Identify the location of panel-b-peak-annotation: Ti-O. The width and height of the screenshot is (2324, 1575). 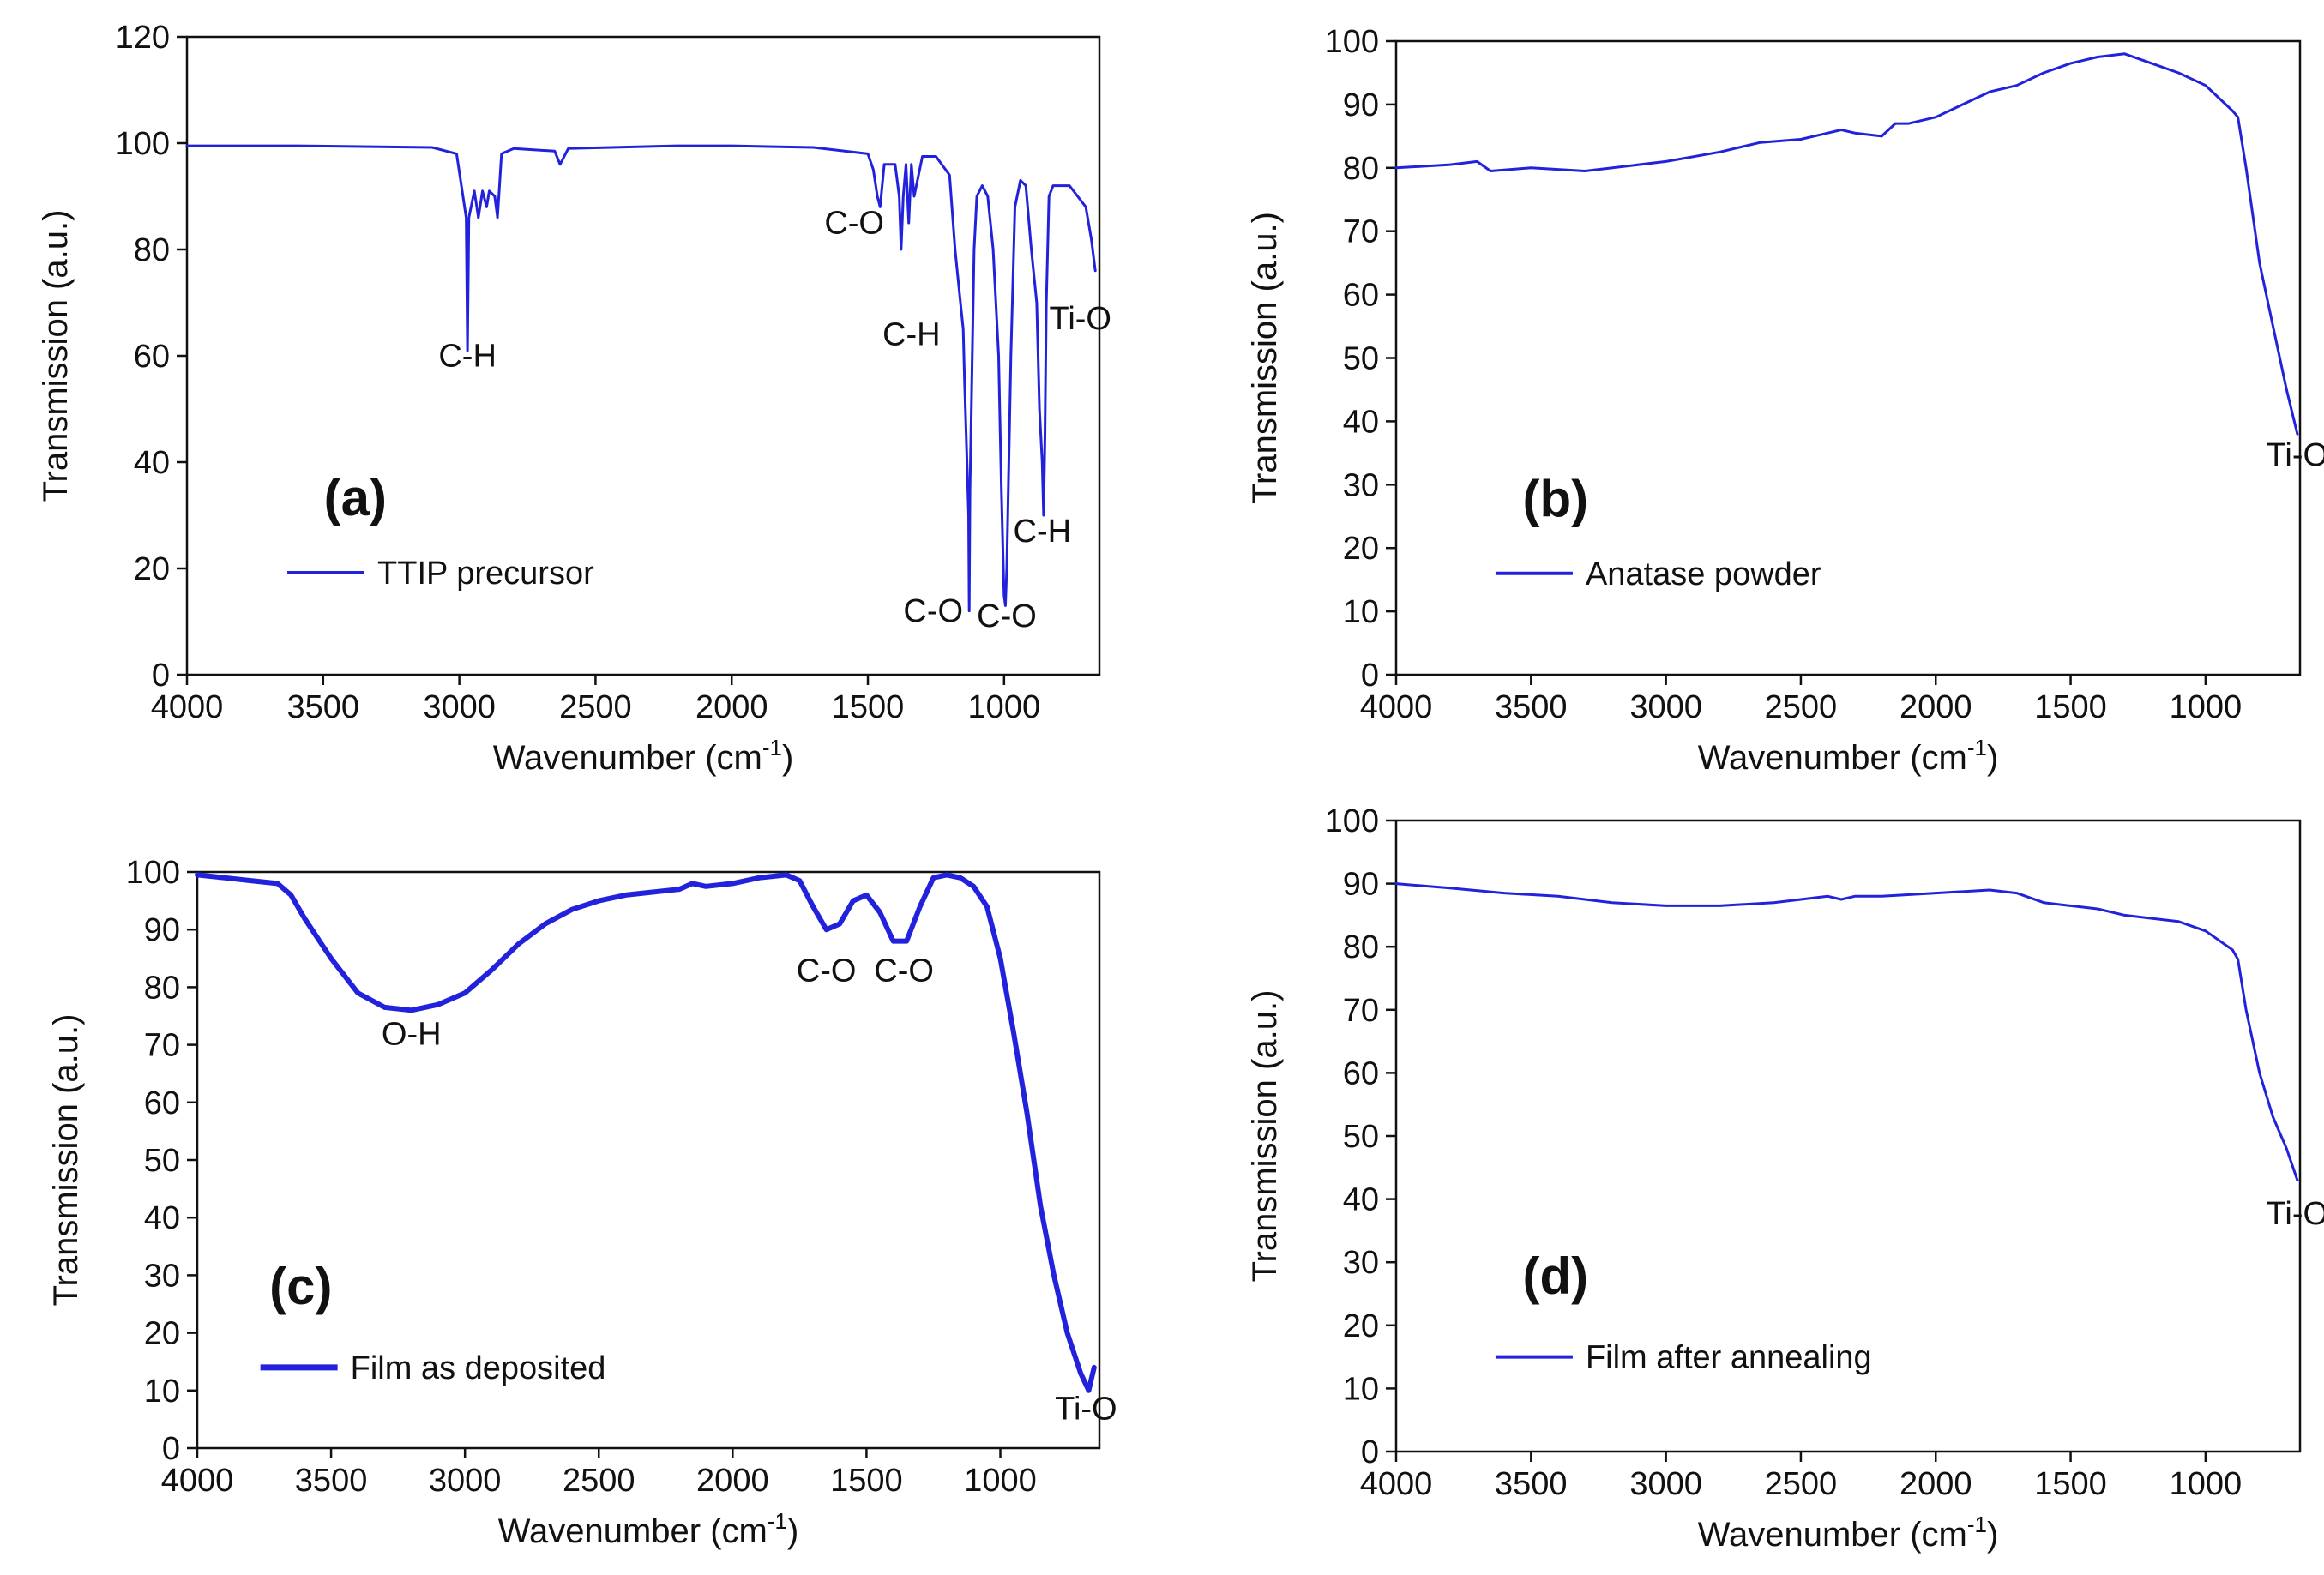
(2295, 455).